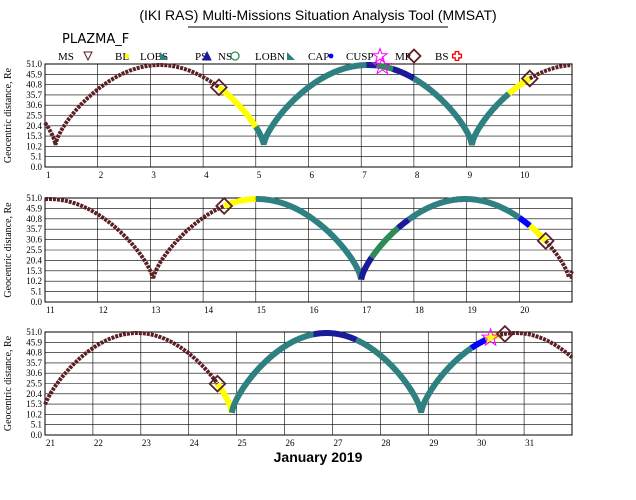 This screenshot has width=636, height=500. I want to click on x-axis-label: January 2019, so click(318, 457).